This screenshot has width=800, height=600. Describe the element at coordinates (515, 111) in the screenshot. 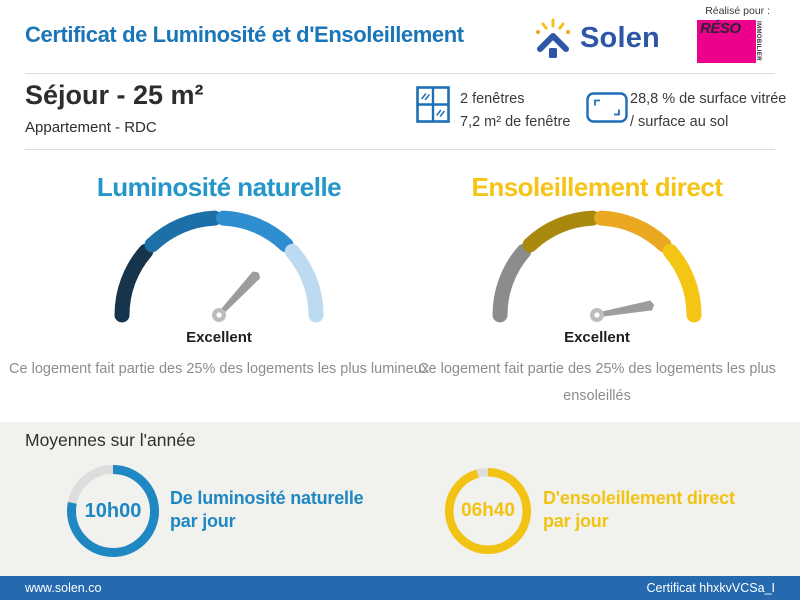

I see `window-info: 2 fenêtres 7,2 m² de fenêtre` at that location.